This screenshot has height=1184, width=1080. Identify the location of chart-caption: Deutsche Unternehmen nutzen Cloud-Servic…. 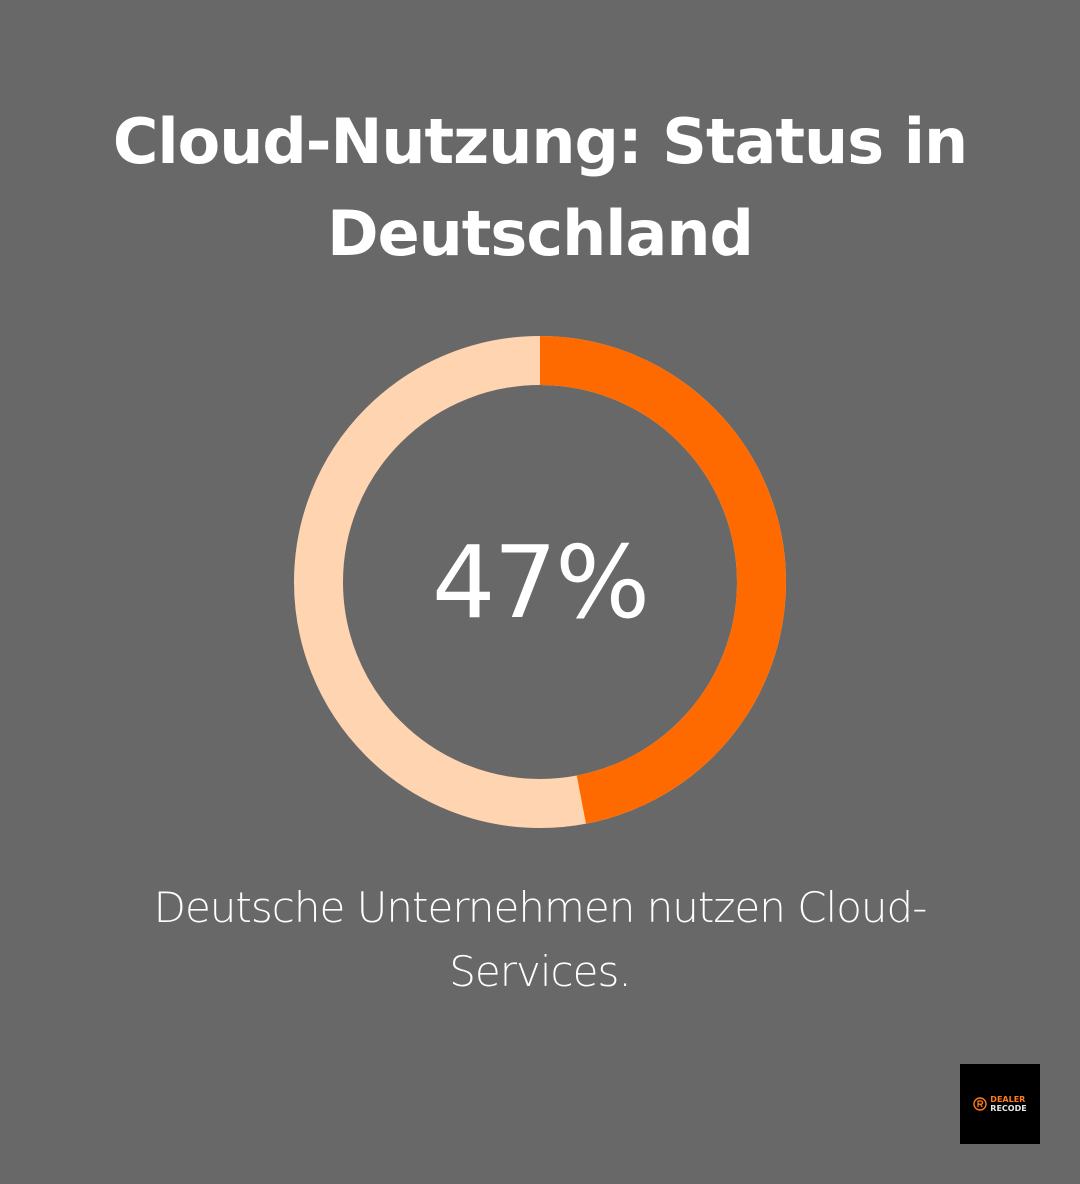
(540, 939).